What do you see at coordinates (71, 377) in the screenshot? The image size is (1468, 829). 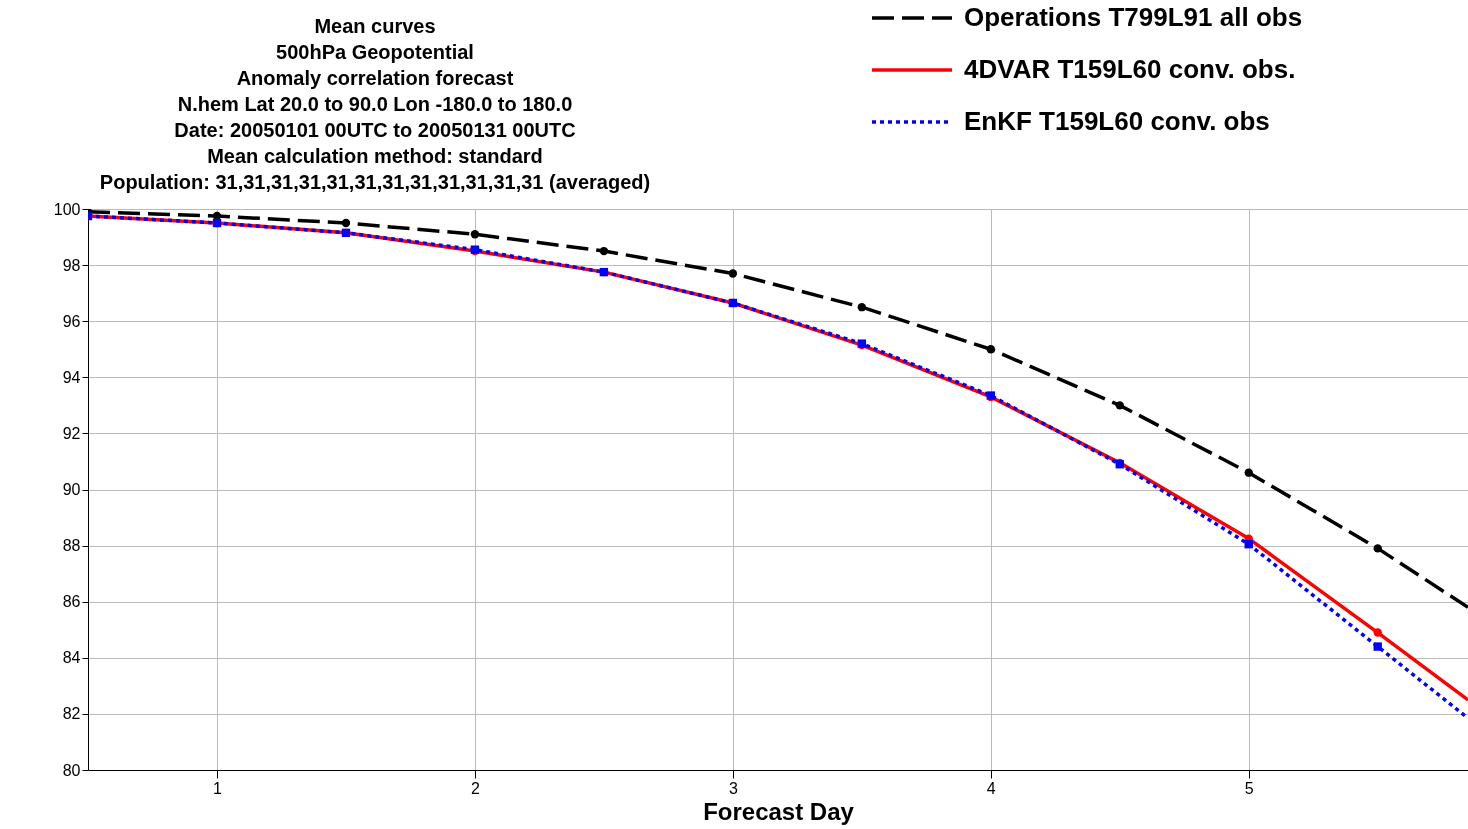 I see `y-tick-label: 94` at bounding box center [71, 377].